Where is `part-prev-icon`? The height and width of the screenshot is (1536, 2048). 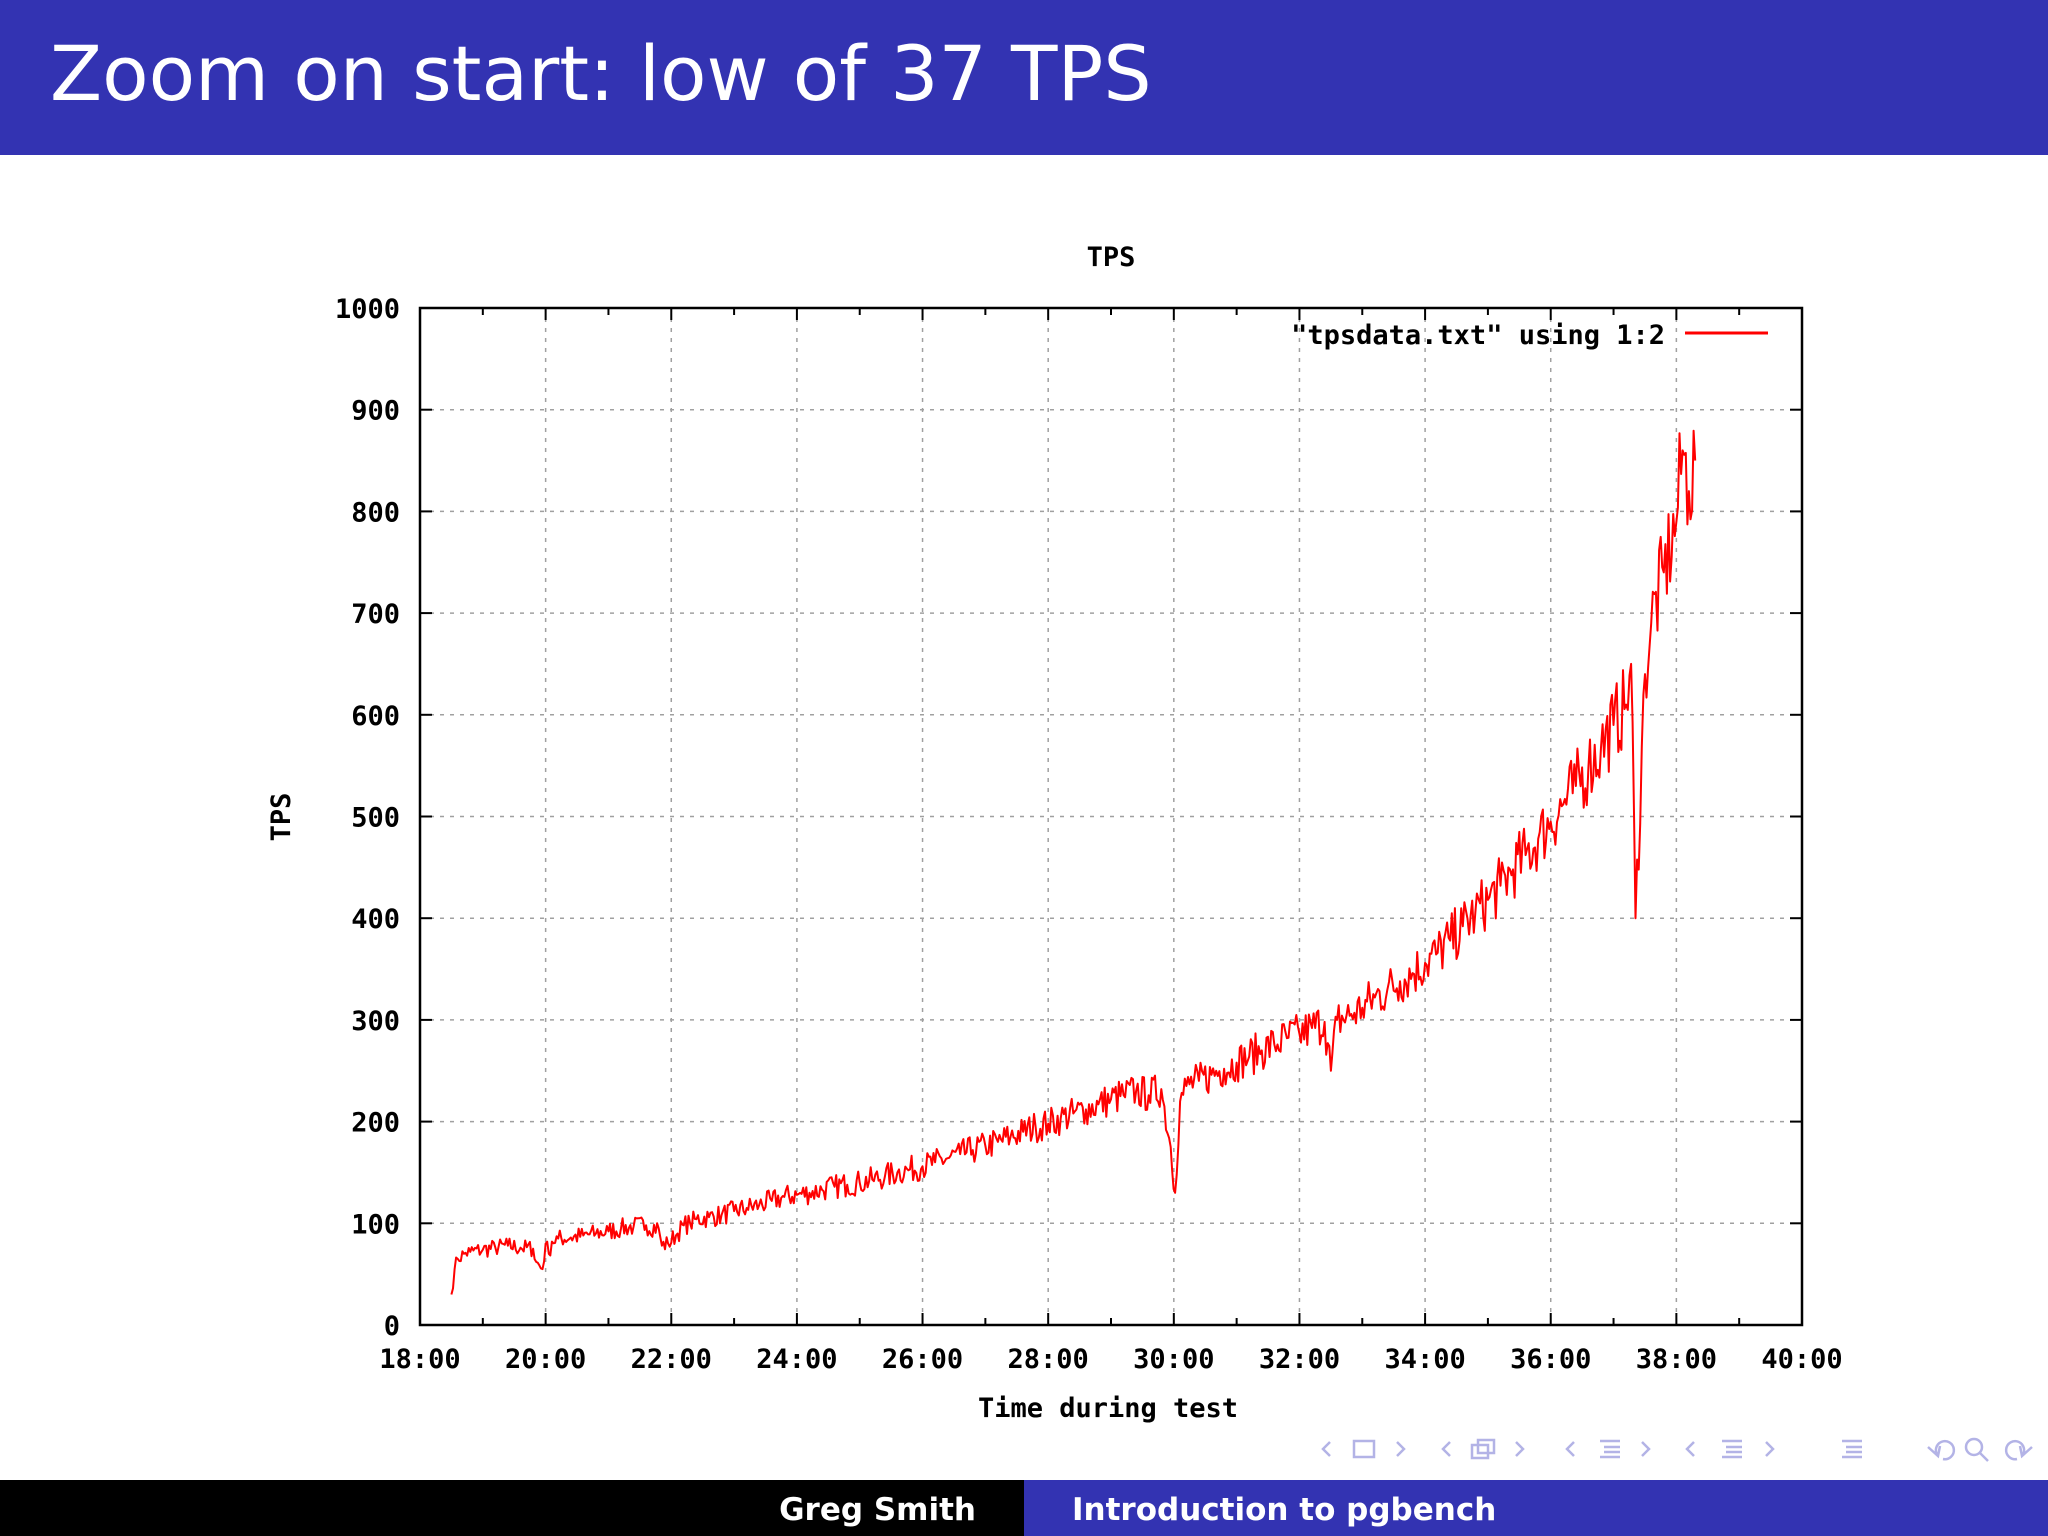
part-prev-icon is located at coordinates (1690, 1449).